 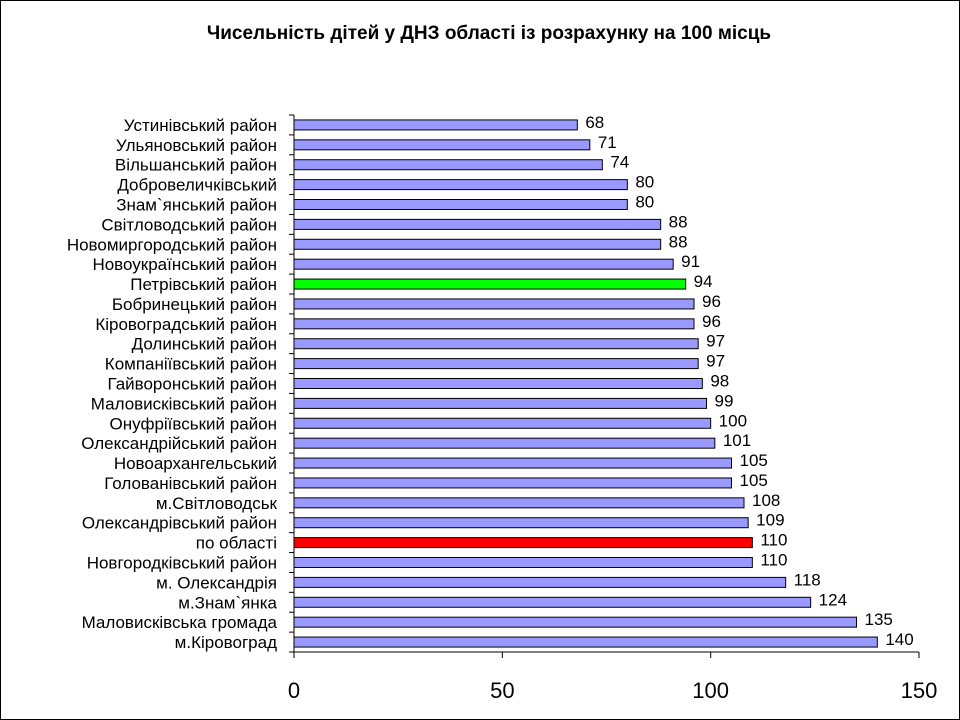 What do you see at coordinates (770, 520) in the screenshot?
I see `value-label: 109` at bounding box center [770, 520].